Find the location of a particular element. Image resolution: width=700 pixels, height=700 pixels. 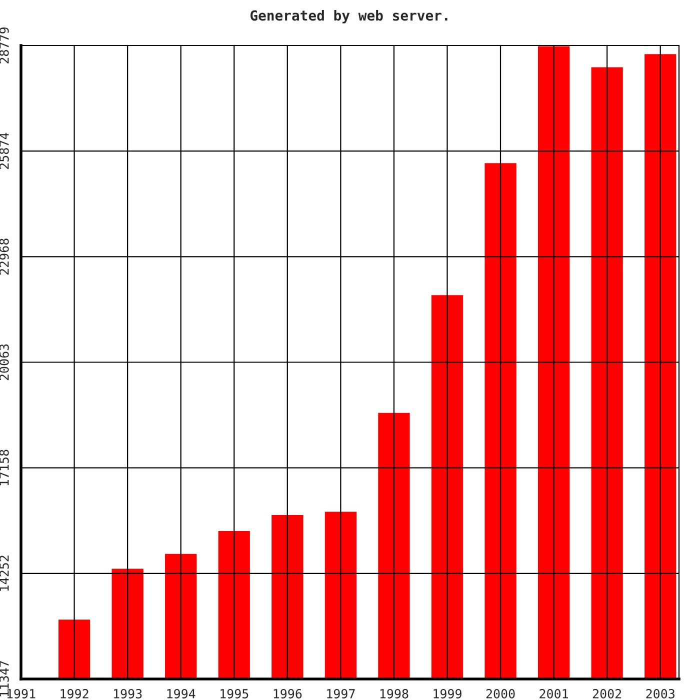

x-tick-label: 1993 is located at coordinates (128, 693).